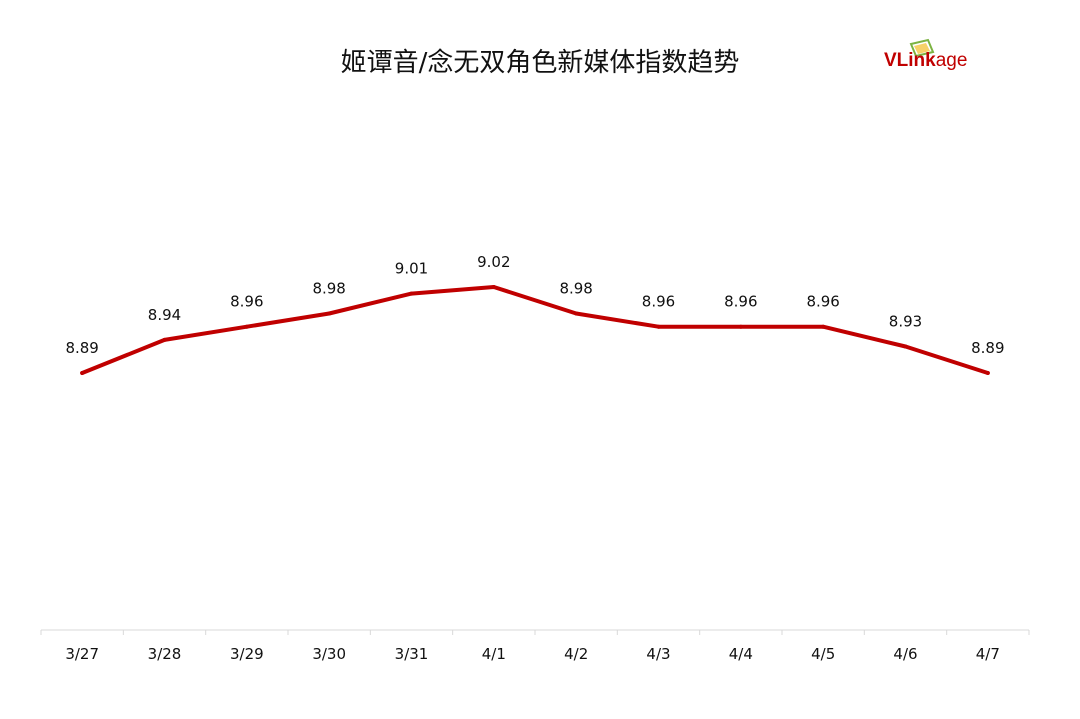 The height and width of the screenshot is (719, 1080). I want to click on x-tick-label: 4/7, so click(988, 654).